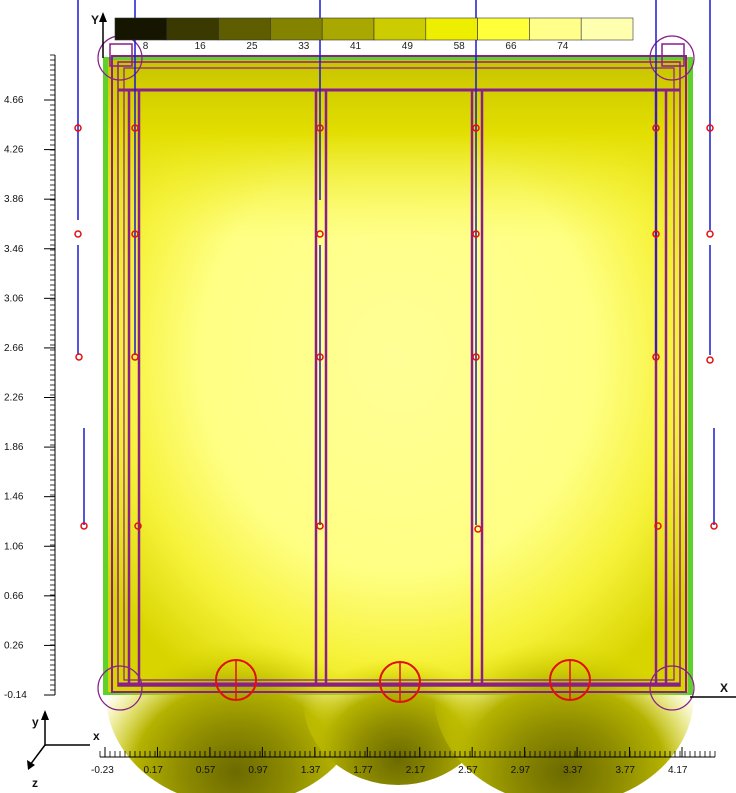  What do you see at coordinates (14, 348) in the screenshot?
I see `y-tick-label: 2.66` at bounding box center [14, 348].